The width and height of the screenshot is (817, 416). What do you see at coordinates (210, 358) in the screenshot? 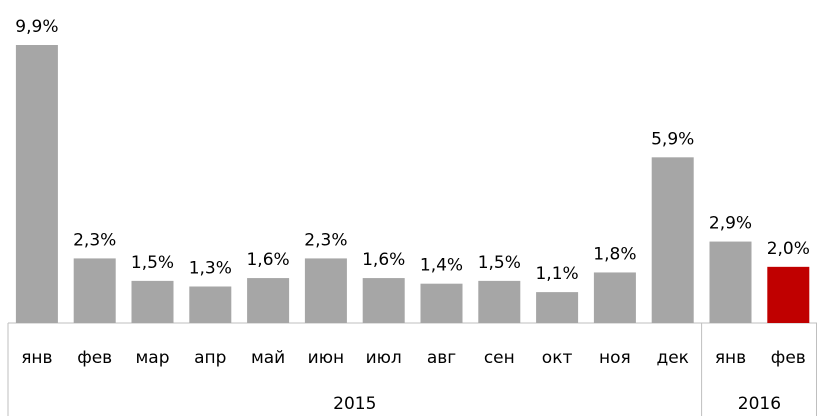
I see `x-tick-label: апр` at bounding box center [210, 358].